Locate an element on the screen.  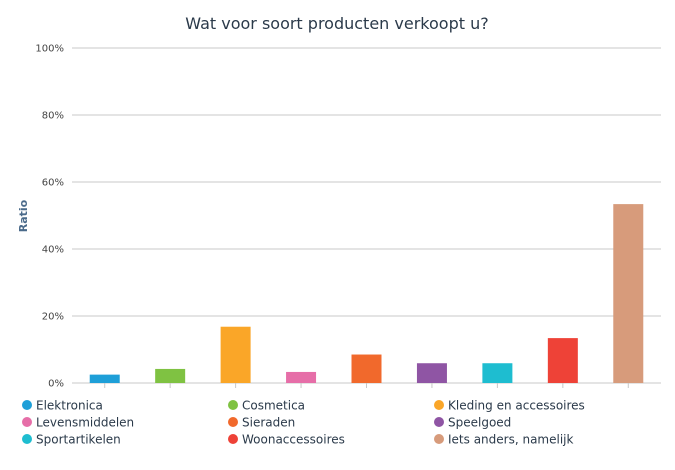
legend-label: Woonaccessoires is located at coordinates (293, 440).